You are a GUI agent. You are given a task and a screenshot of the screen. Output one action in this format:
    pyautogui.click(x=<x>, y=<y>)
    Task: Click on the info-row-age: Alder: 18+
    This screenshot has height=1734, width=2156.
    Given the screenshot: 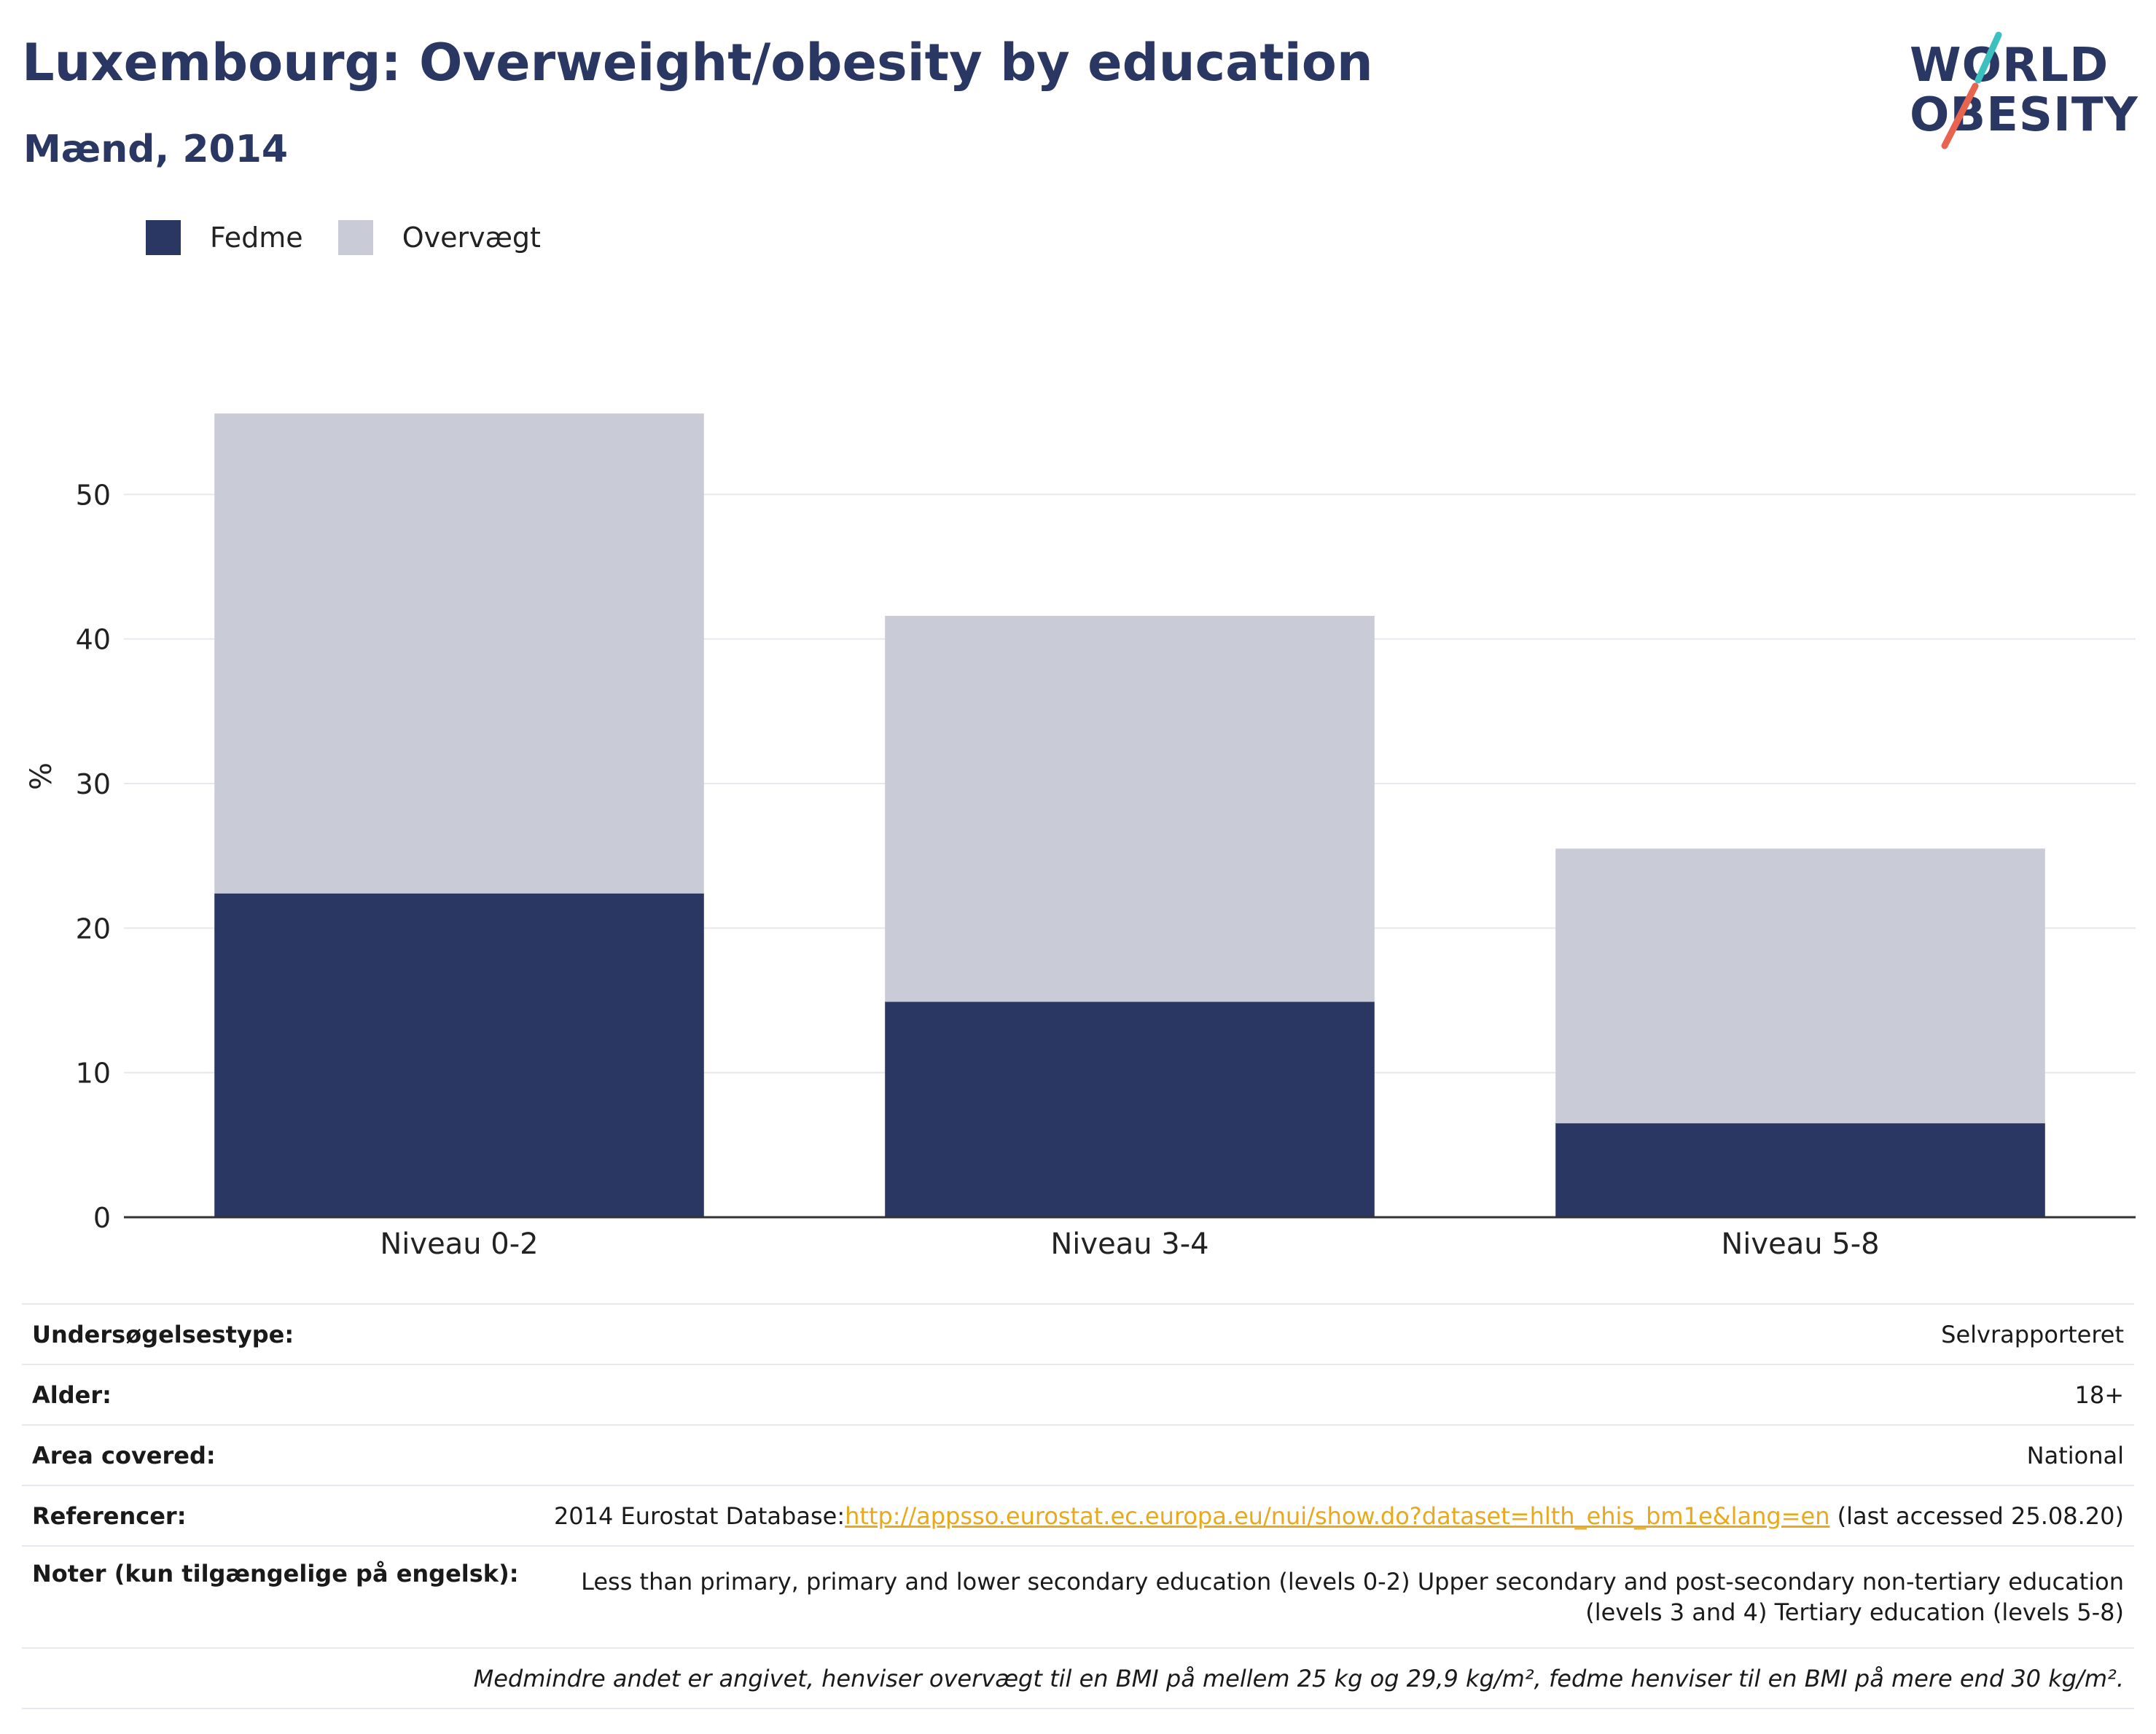 What is the action you would take?
    pyautogui.click(x=1078, y=1395)
    